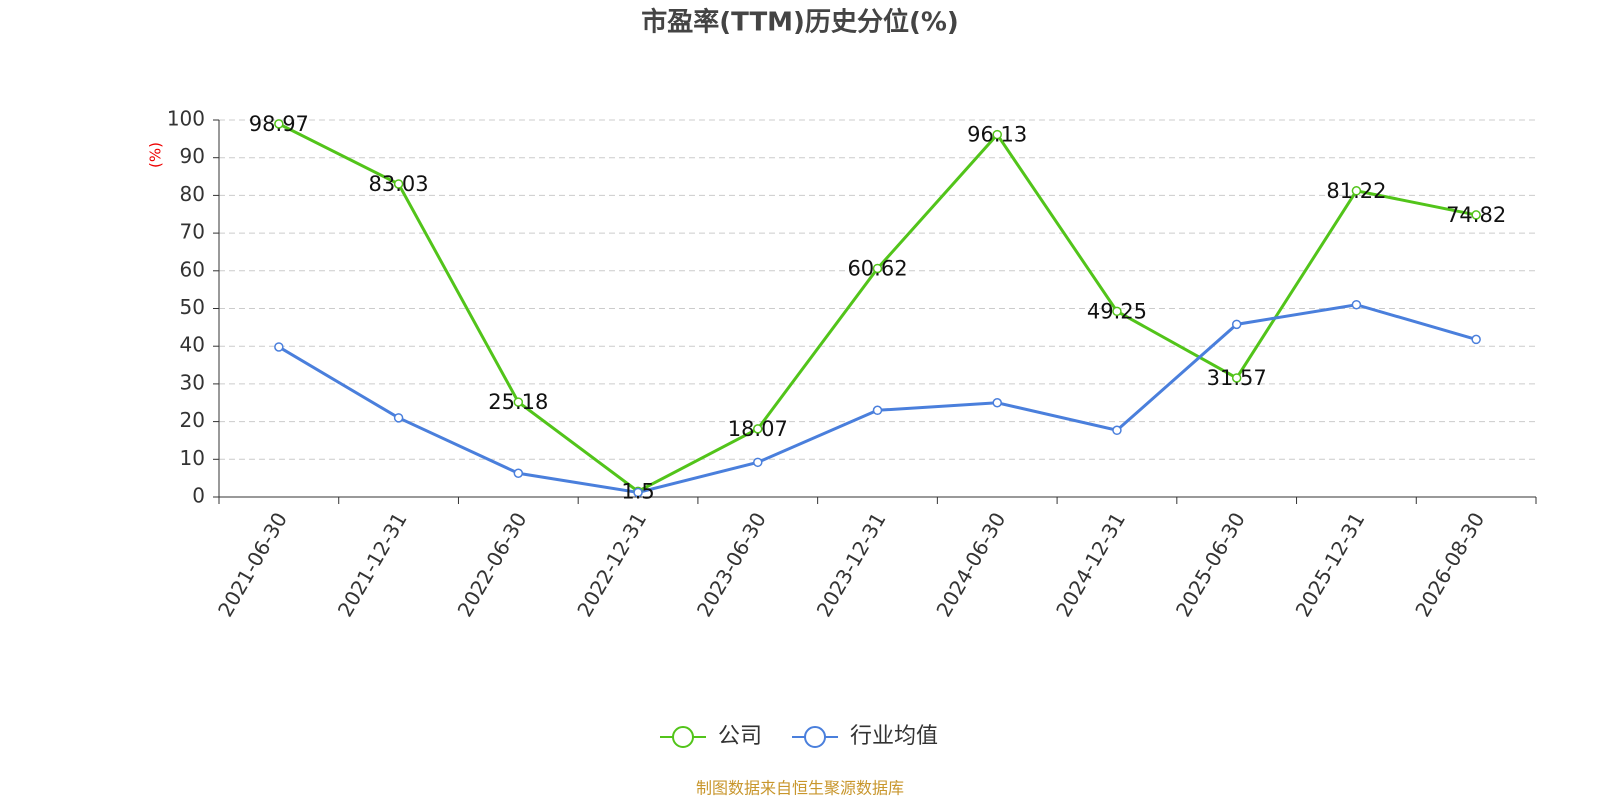 This screenshot has width=1600, height=800. I want to click on data-label: 83.03, so click(399, 184).